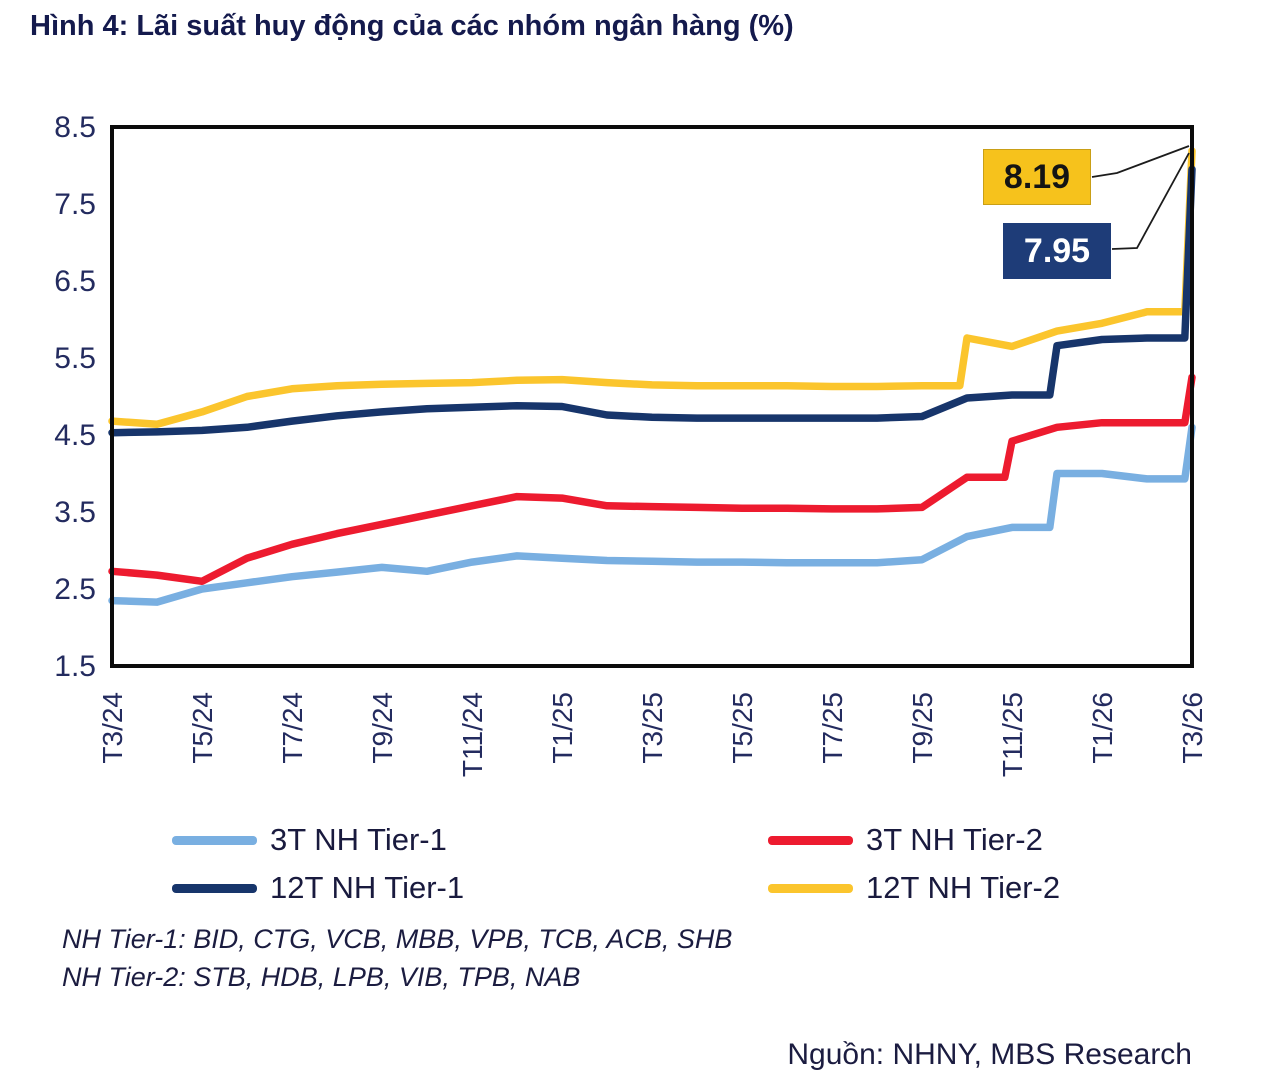  Describe the element at coordinates (321, 977) in the screenshot. I see `footnote-tier2: NH Tier-2: STB, HDB, LPB, VIB, TPB, NAB` at that location.